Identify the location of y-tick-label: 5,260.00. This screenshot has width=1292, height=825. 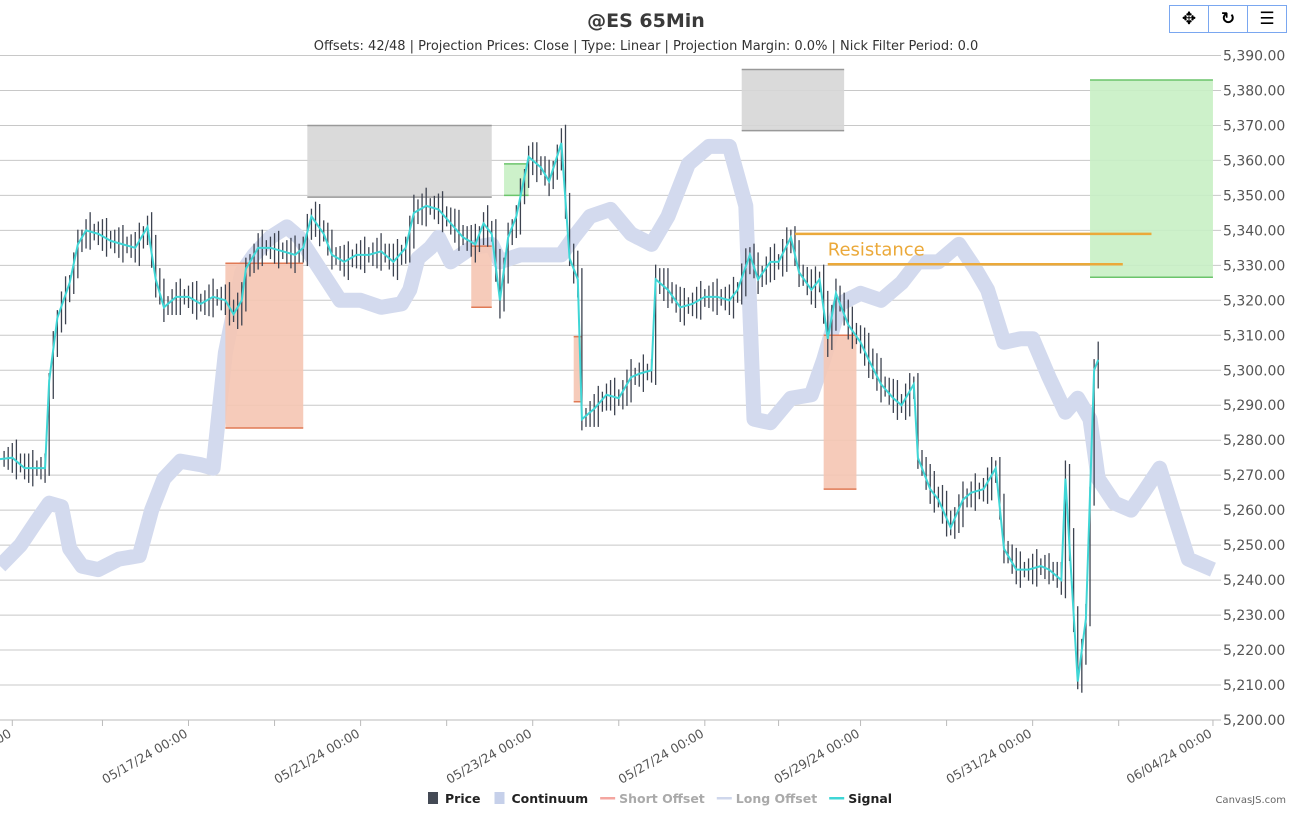
(1254, 511).